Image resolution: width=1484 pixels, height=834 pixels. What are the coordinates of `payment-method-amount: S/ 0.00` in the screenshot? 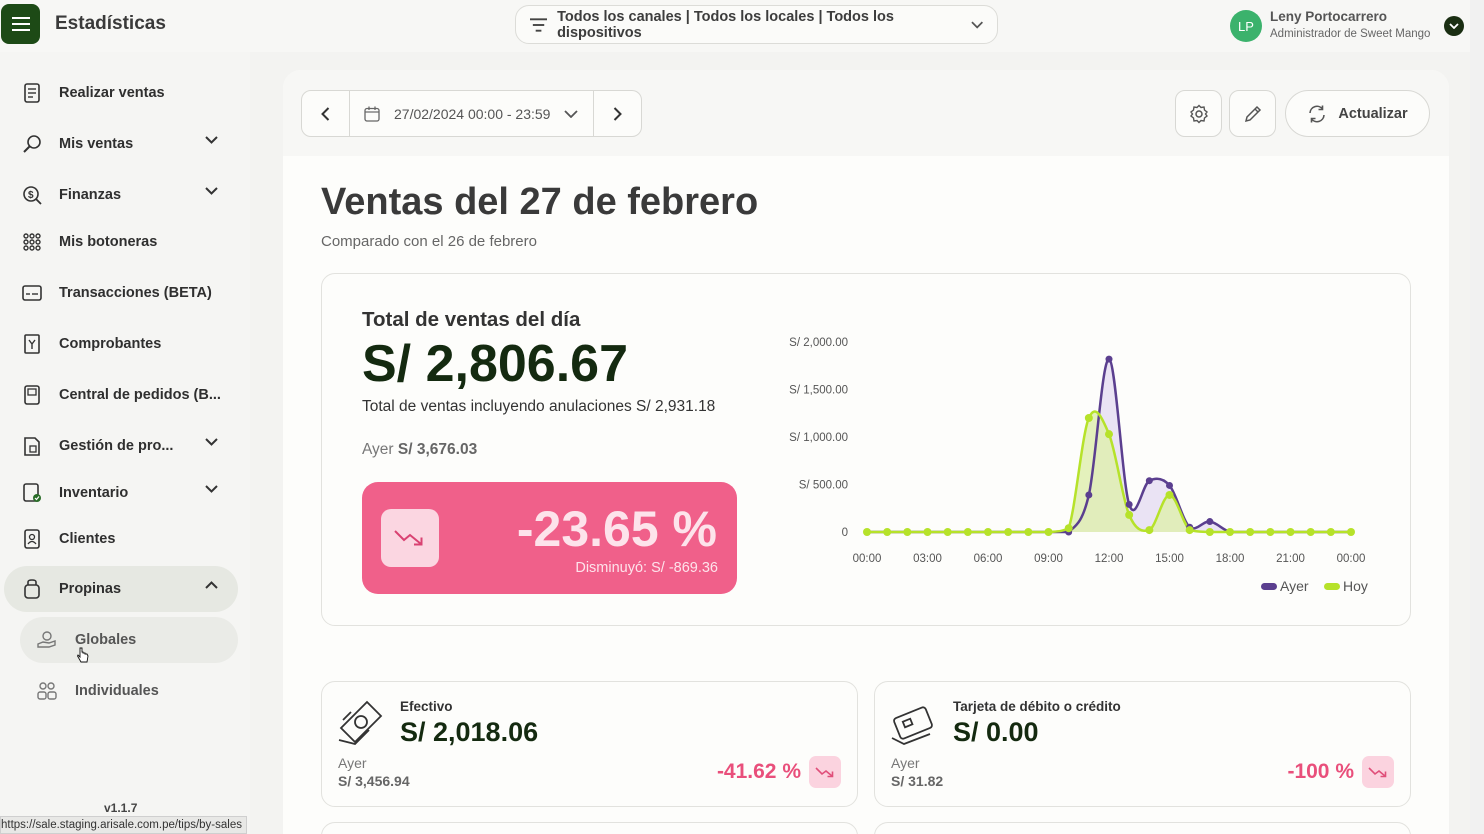 It's located at (996, 732).